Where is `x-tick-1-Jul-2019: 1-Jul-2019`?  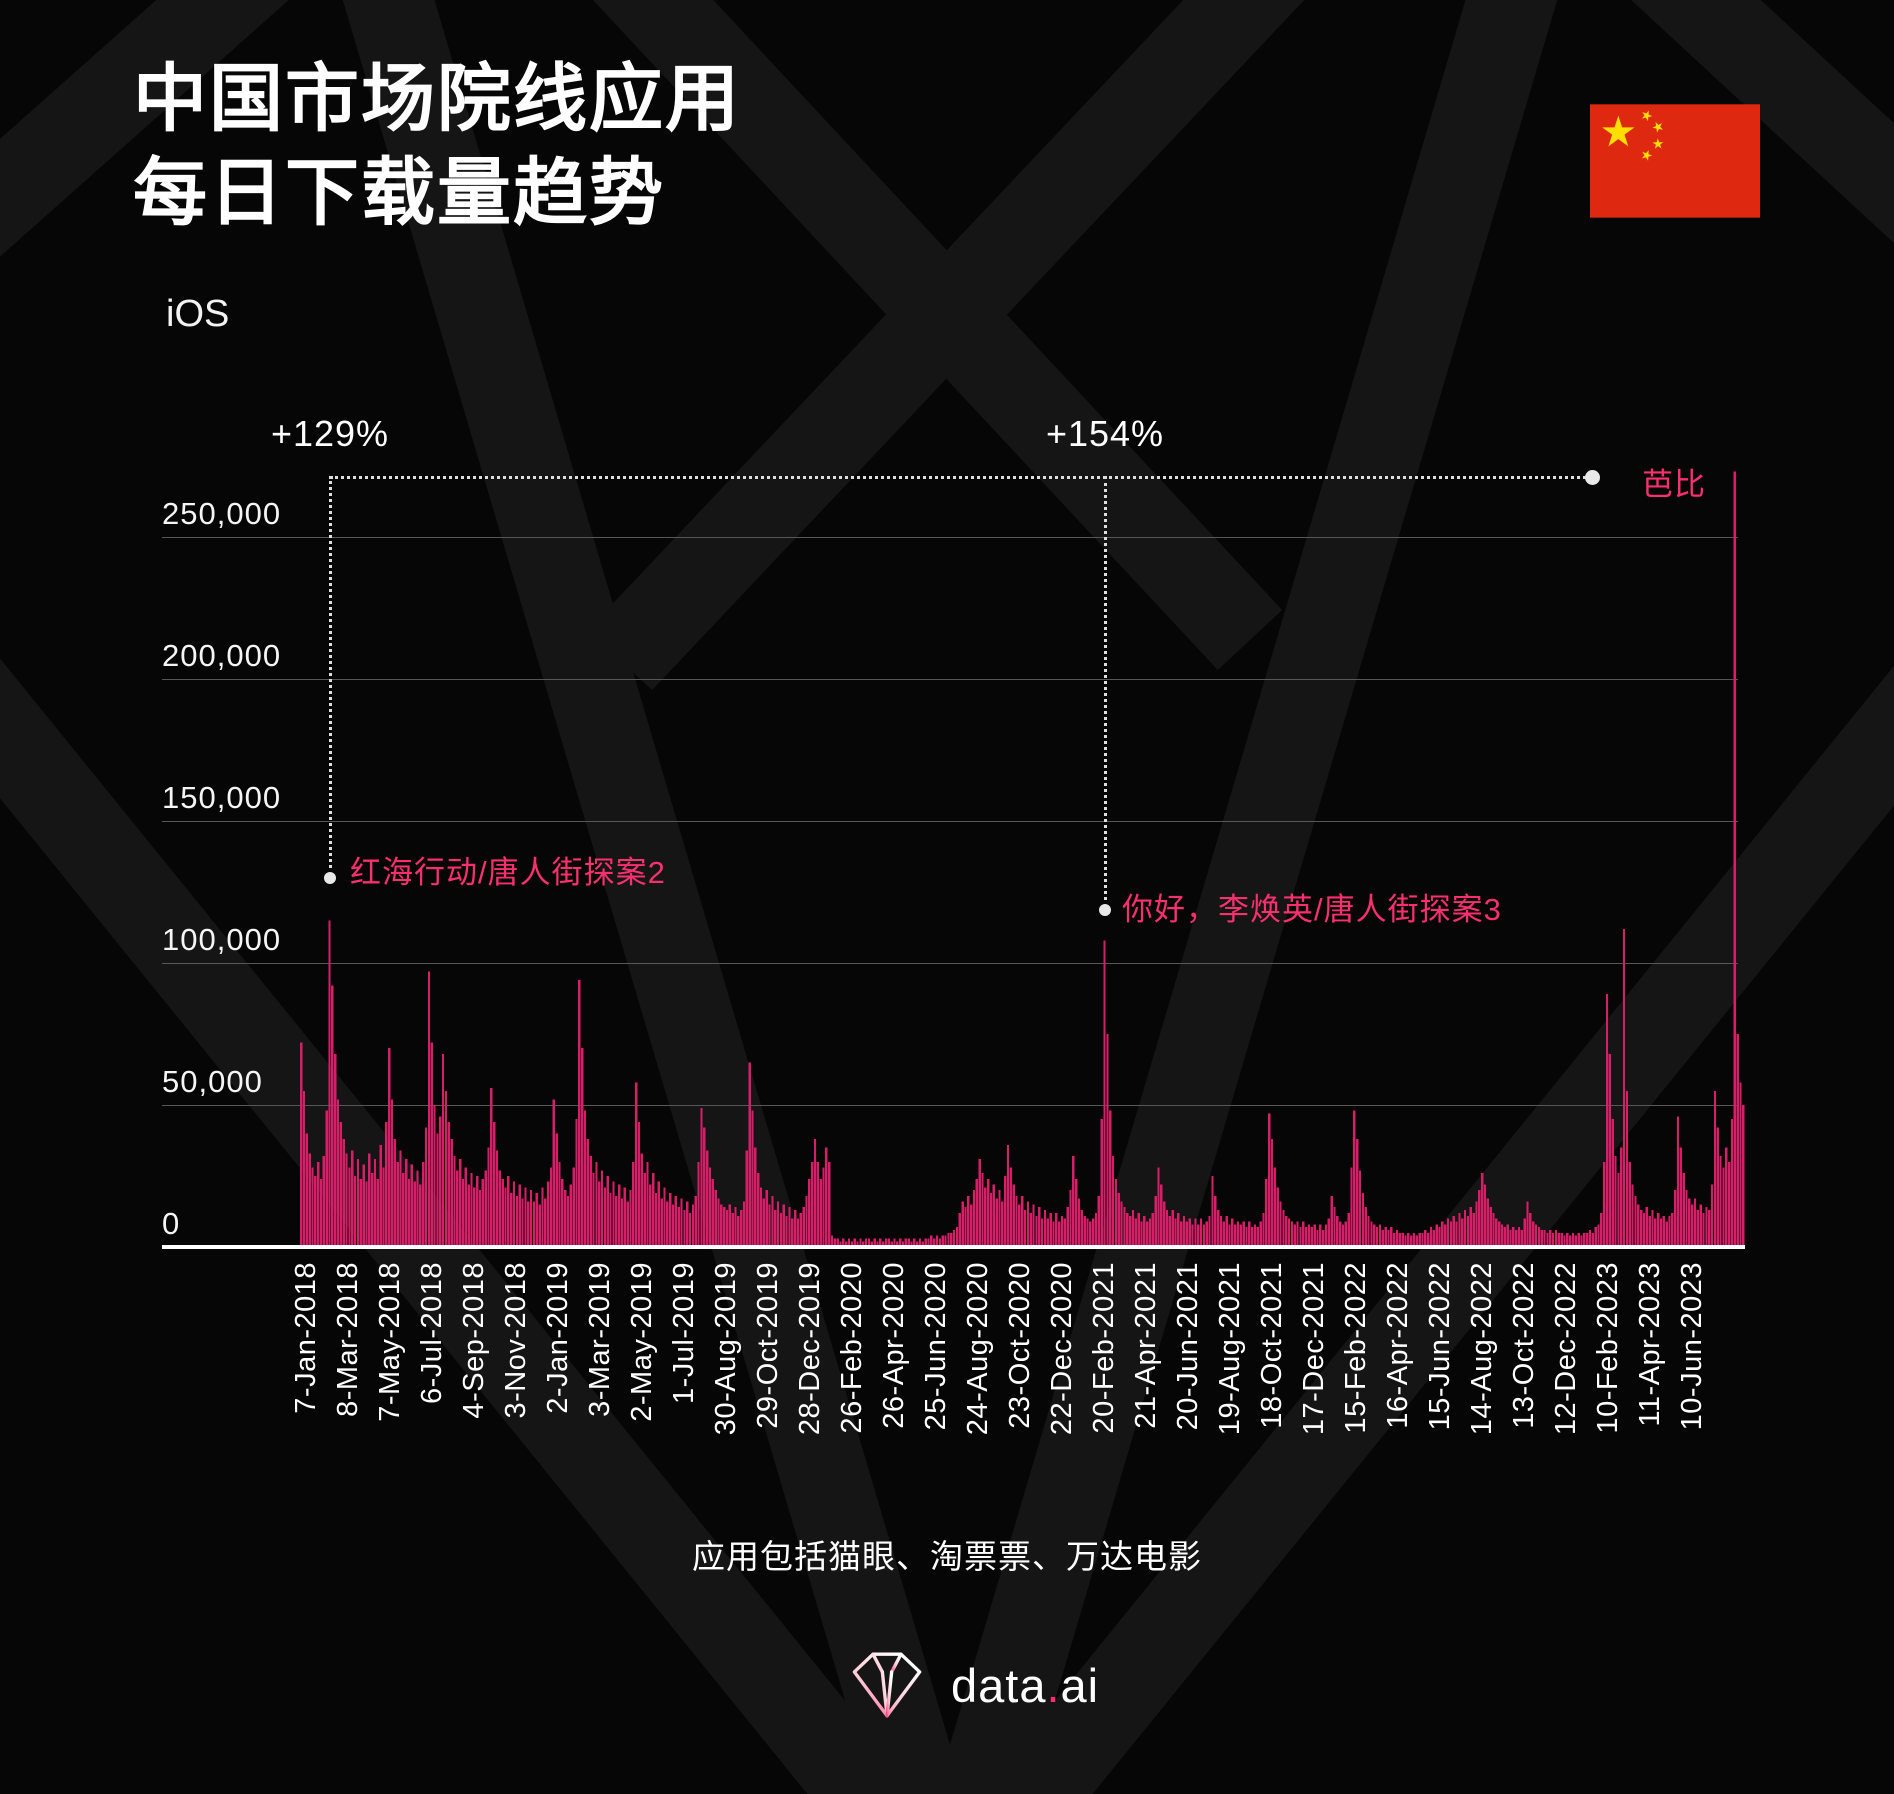 x-tick-1-Jul-2019: 1-Jul-2019 is located at coordinates (684, 1333).